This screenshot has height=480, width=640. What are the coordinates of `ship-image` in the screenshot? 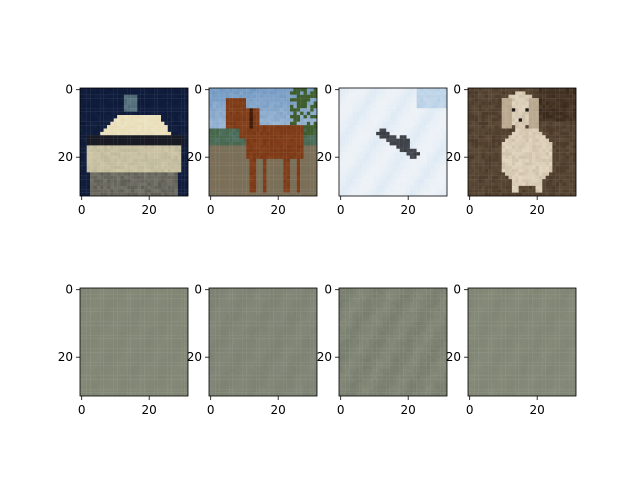 It's located at (134, 142).